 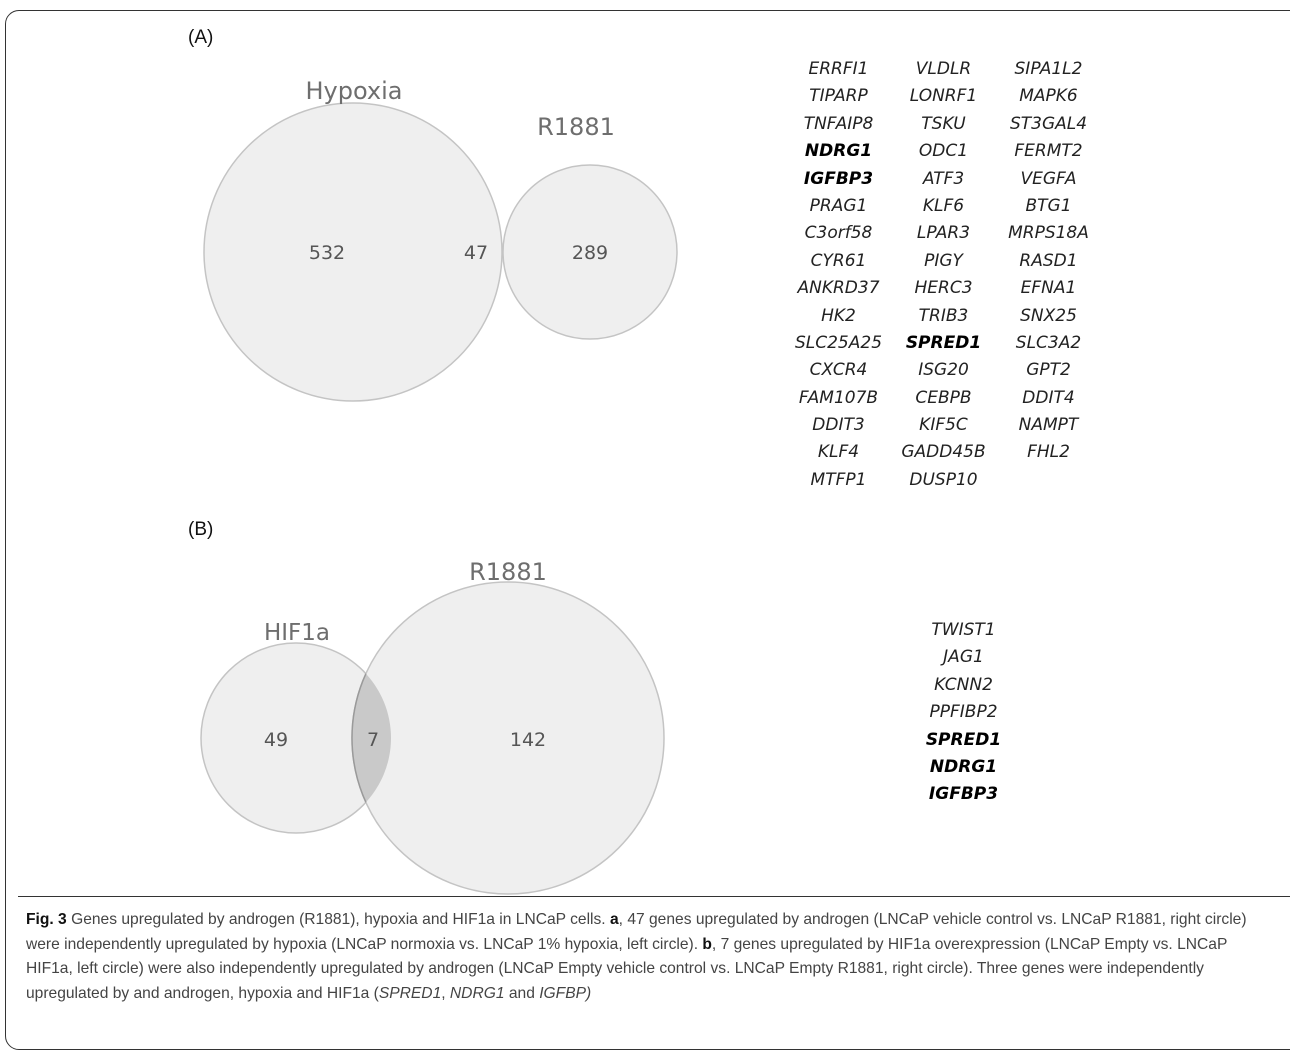 I want to click on r1881-circle-a, so click(x=590, y=252).